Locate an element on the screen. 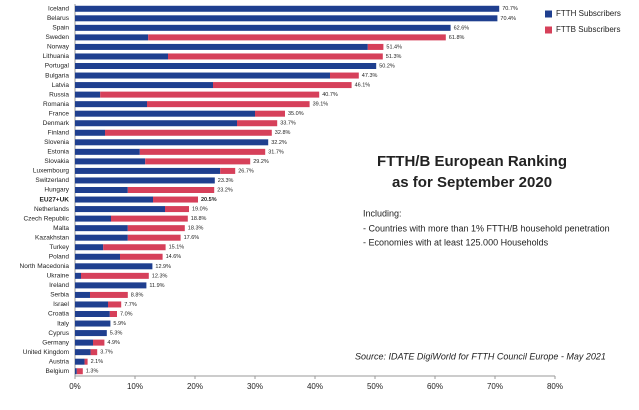 This screenshot has height=410, width=639. total-label: 18.8% is located at coordinates (199, 219).